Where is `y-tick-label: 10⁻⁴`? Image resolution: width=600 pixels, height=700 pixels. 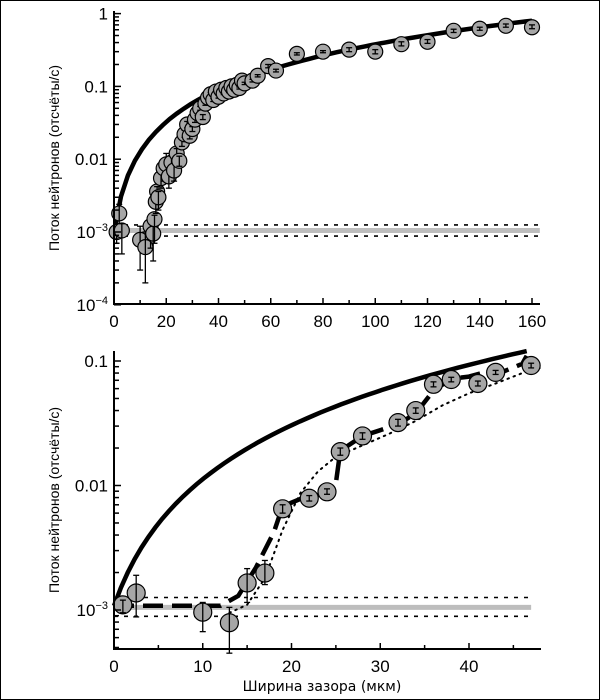 y-tick-label: 10⁻⁴ is located at coordinates (92, 305).